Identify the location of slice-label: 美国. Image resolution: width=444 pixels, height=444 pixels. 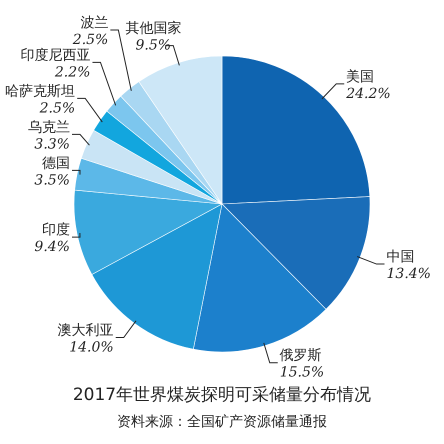
(360, 76).